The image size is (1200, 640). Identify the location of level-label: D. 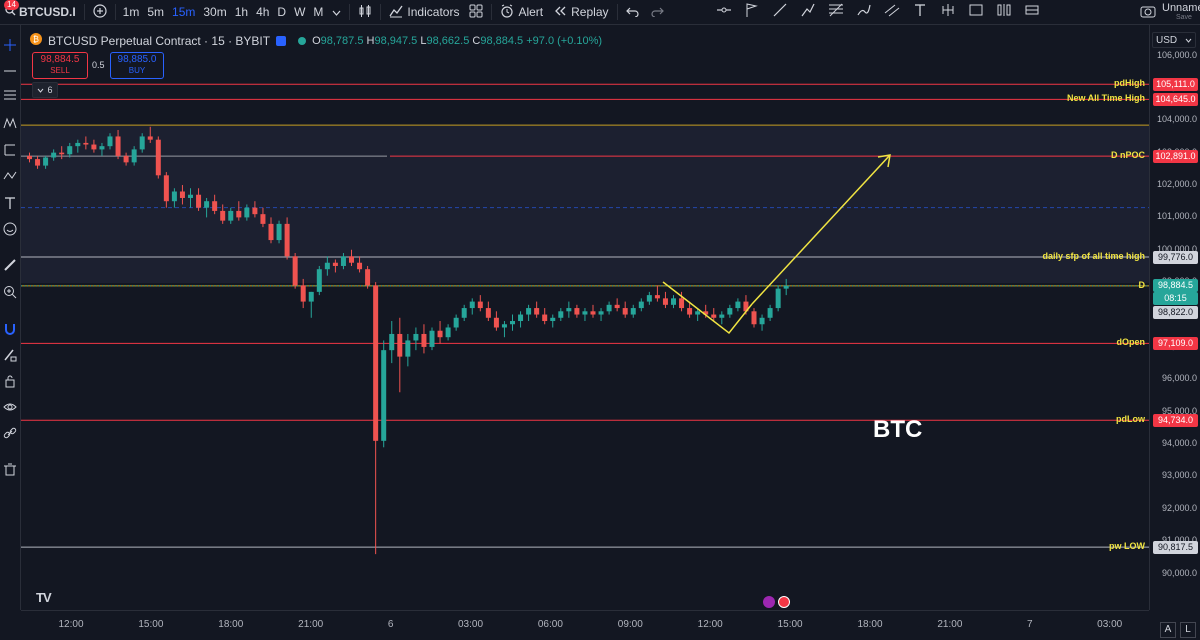
(1142, 284).